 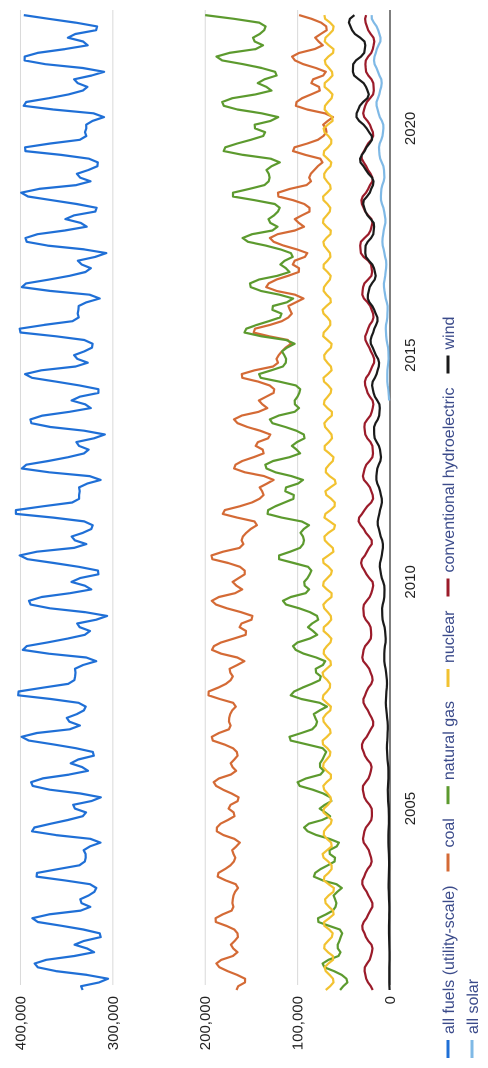 What do you see at coordinates (20, 1023) in the screenshot?
I see `y-tick-label: 400,000` at bounding box center [20, 1023].